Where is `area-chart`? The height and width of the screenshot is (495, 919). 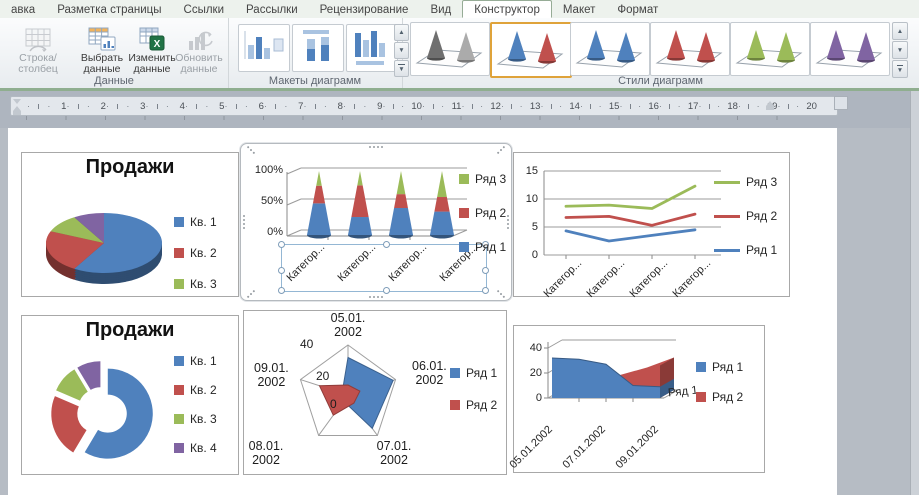
area-chart is located at coordinates (611, 370).